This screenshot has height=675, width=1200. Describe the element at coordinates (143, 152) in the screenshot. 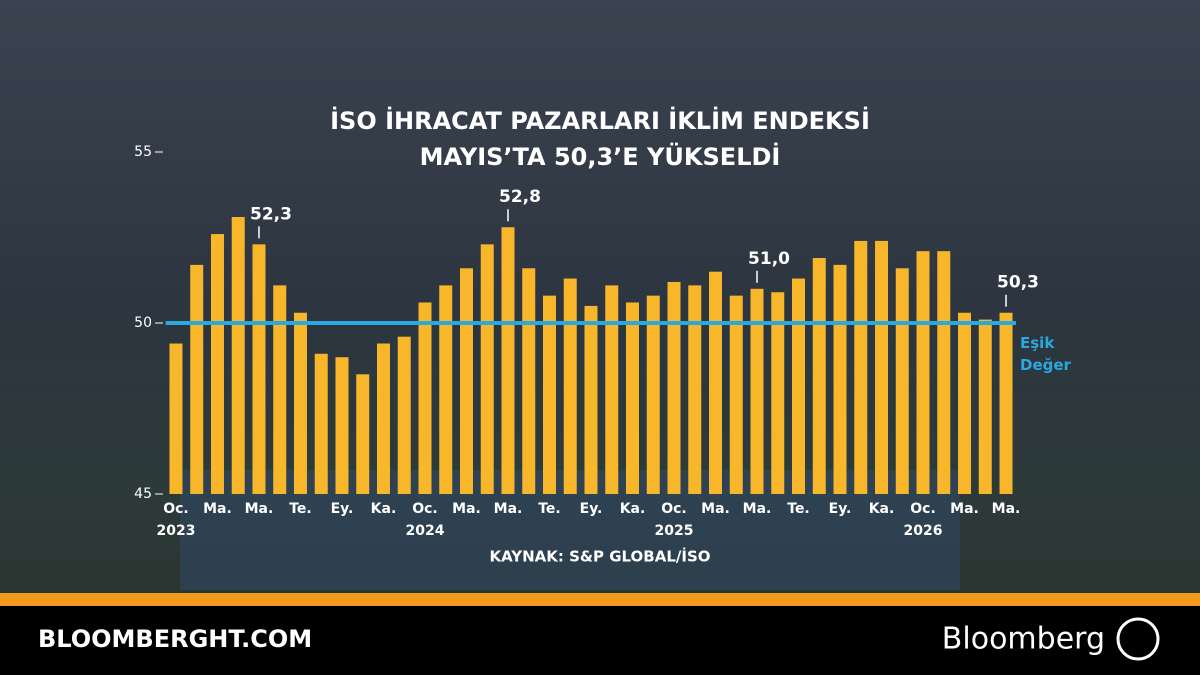

I see `y-tick-label: 55` at that location.